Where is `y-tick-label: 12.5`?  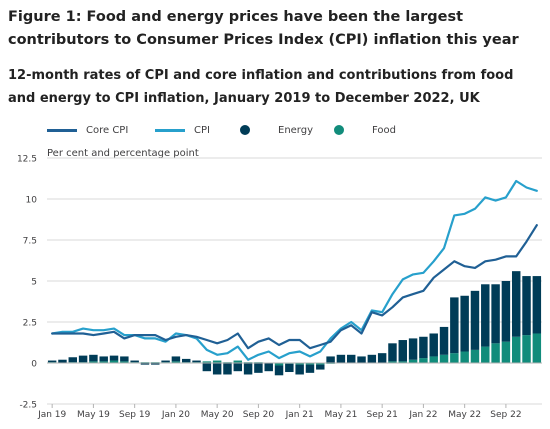 y-tick-label: 12.5 is located at coordinates (27, 160).